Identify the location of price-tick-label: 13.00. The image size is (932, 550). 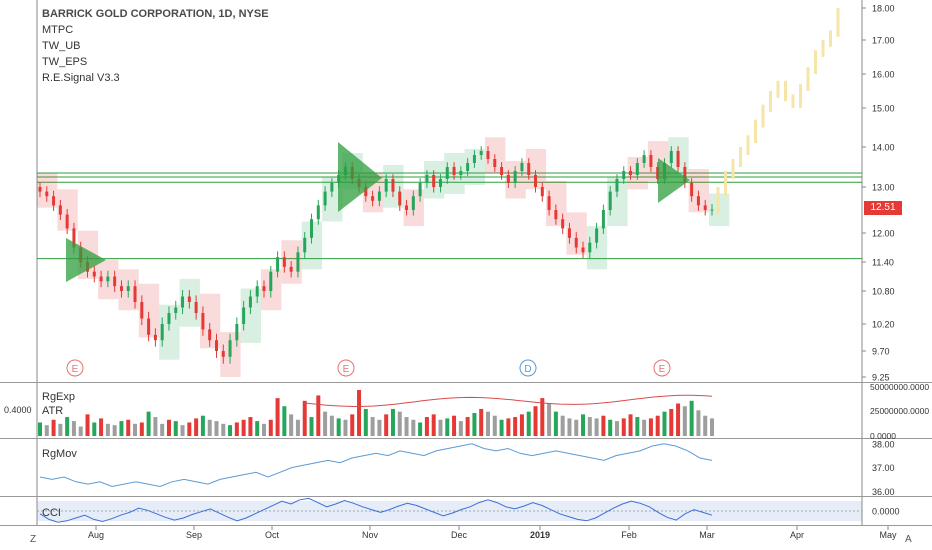
(883, 188).